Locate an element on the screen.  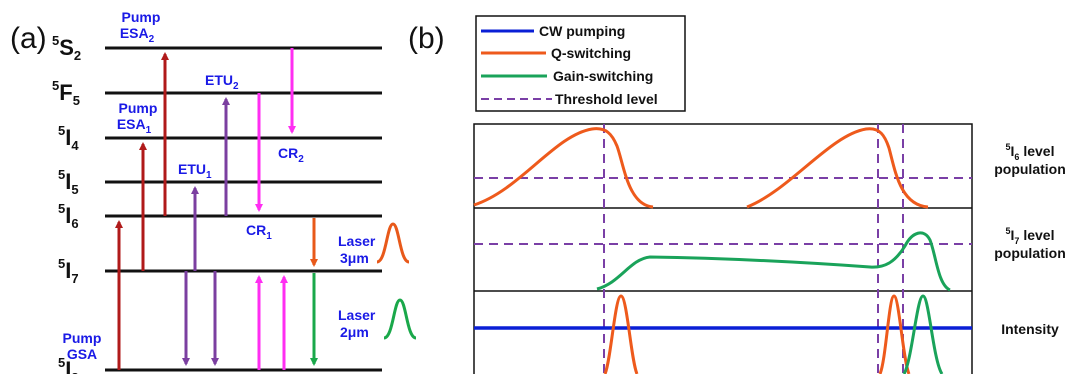
panel-b-label: (b) is located at coordinates (426, 38).